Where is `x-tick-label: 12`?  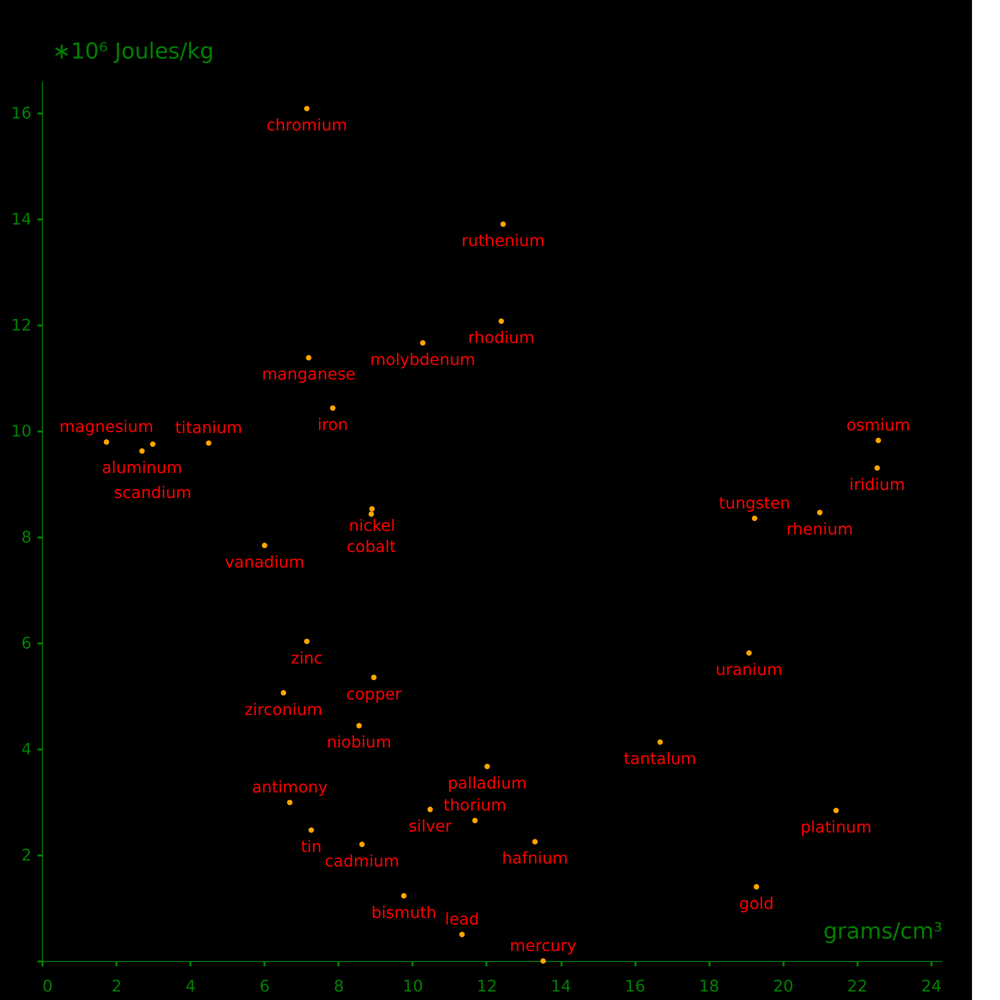 x-tick-label: 12 is located at coordinates (487, 986).